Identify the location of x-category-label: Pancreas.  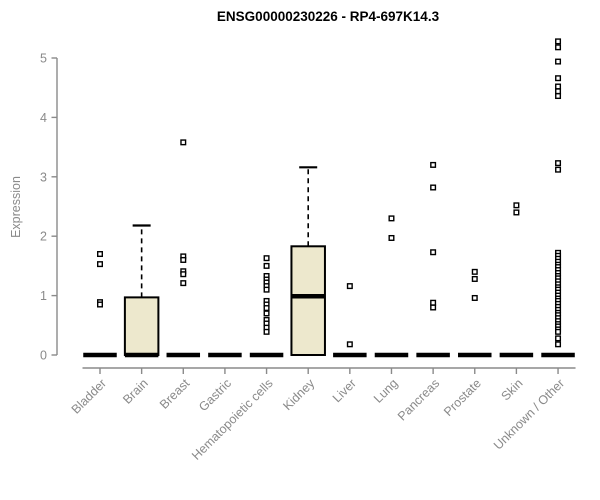
(418, 399).